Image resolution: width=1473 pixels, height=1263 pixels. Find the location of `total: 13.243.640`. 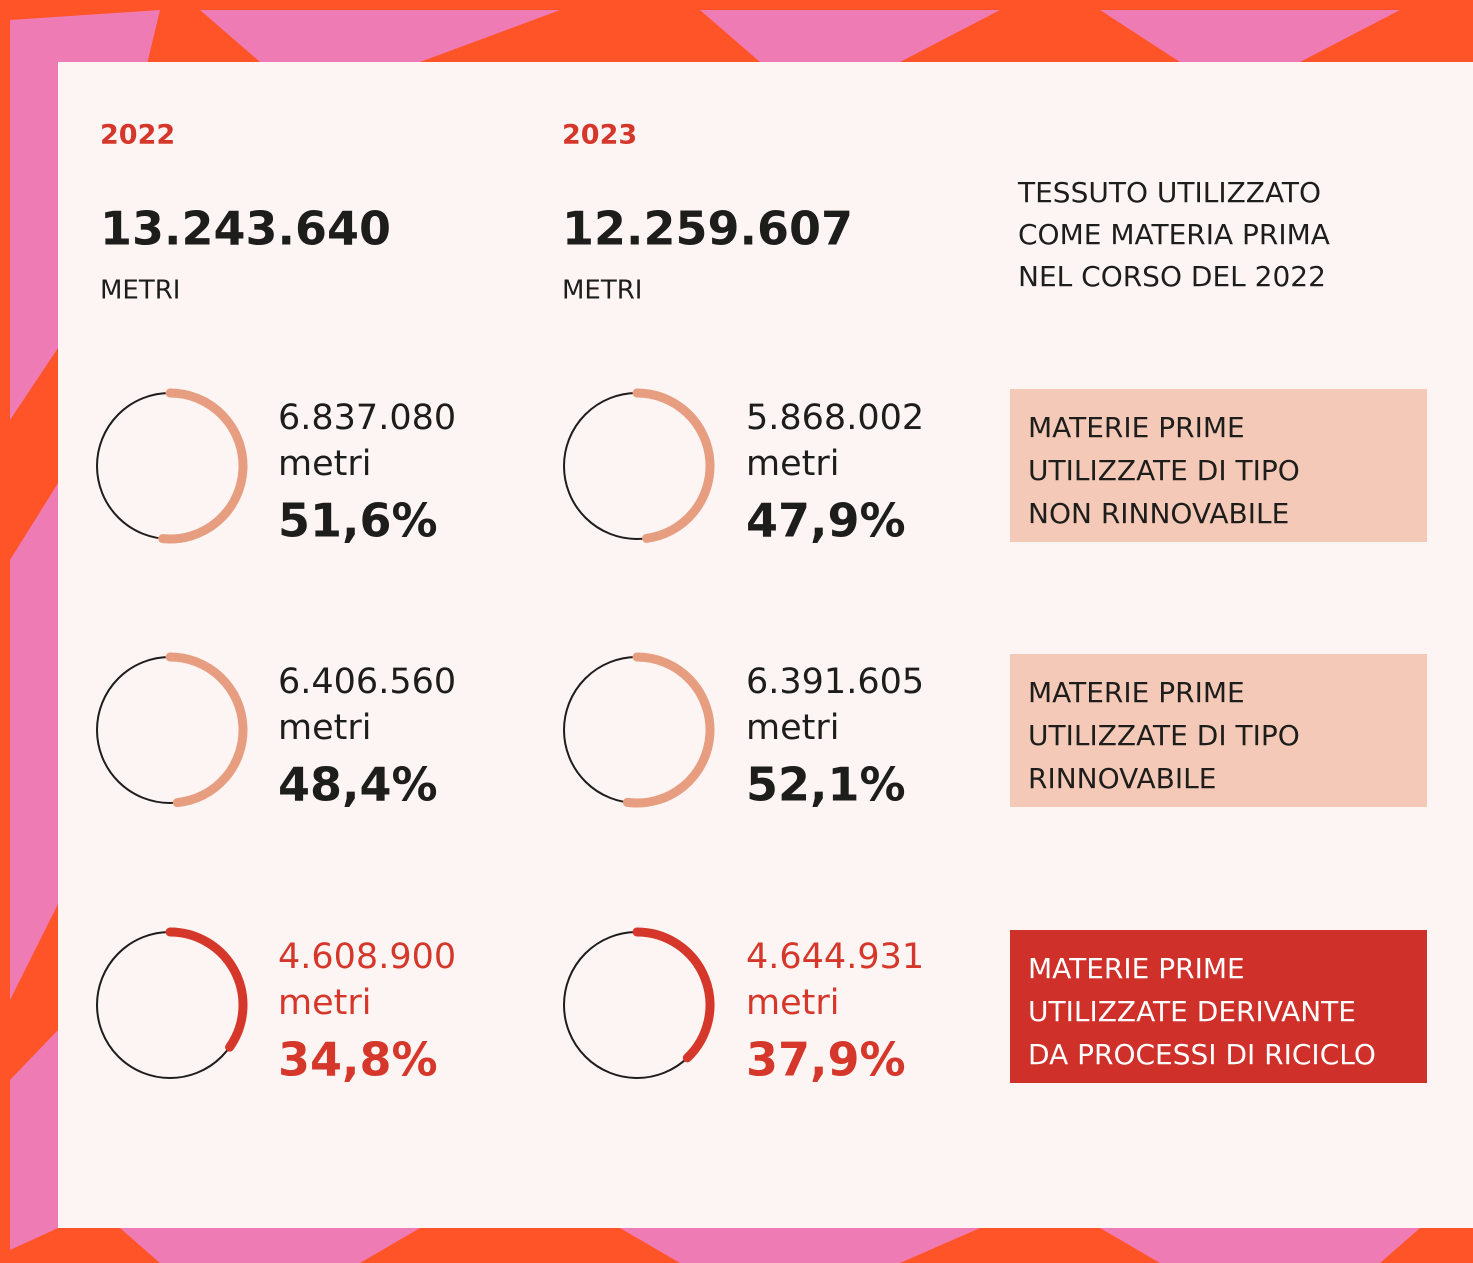

total: 13.243.640 is located at coordinates (245, 229).